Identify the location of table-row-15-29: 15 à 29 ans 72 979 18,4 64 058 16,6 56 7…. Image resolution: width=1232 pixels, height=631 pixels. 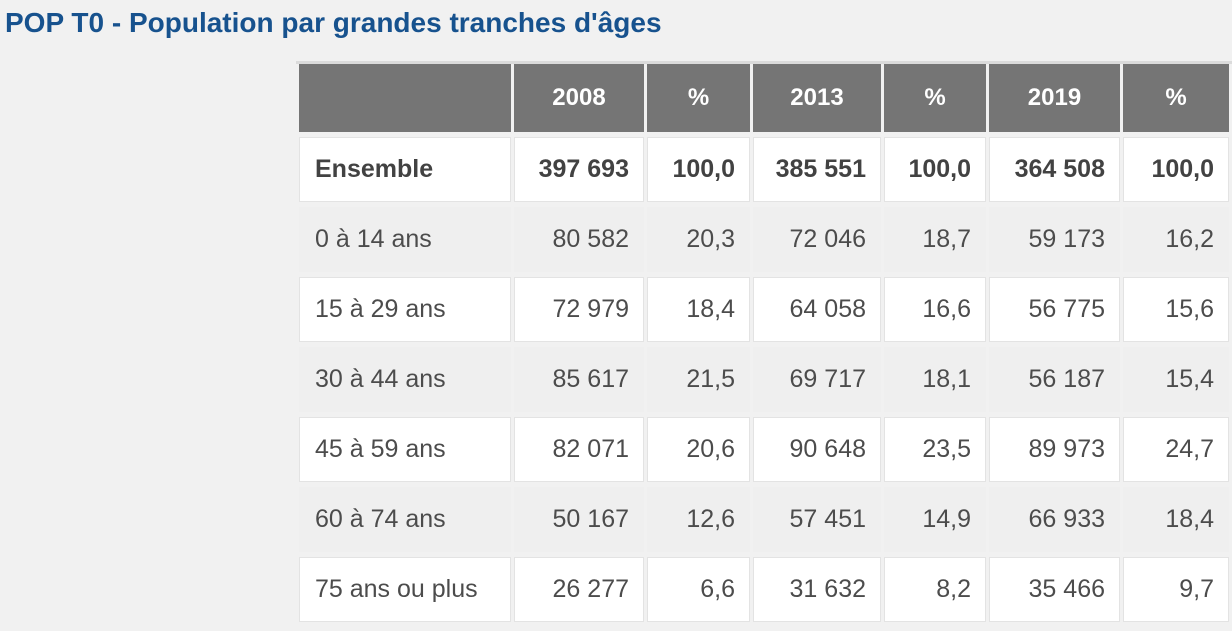
(764, 309).